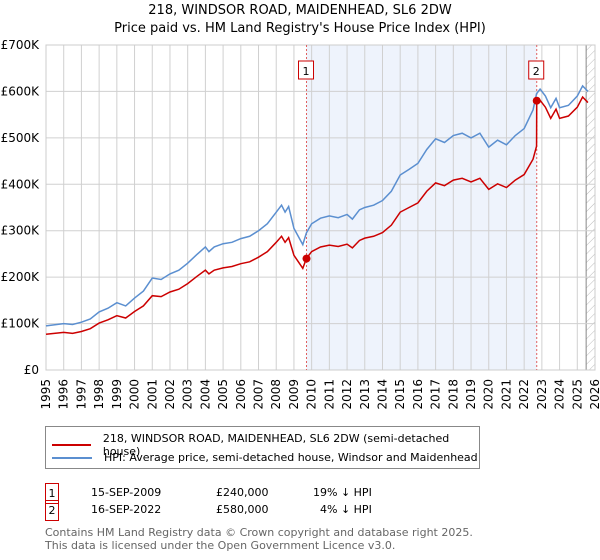  Describe the element at coordinates (242, 492) in the screenshot. I see `transaction-price: £240,000` at that location.